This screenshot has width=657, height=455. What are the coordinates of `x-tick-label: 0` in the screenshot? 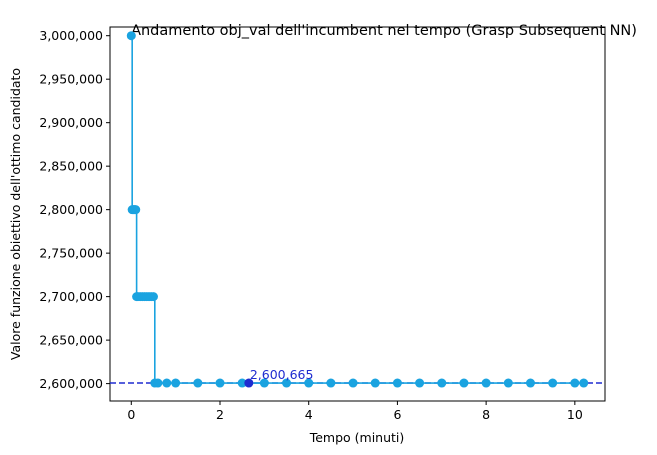 It's located at (131, 414).